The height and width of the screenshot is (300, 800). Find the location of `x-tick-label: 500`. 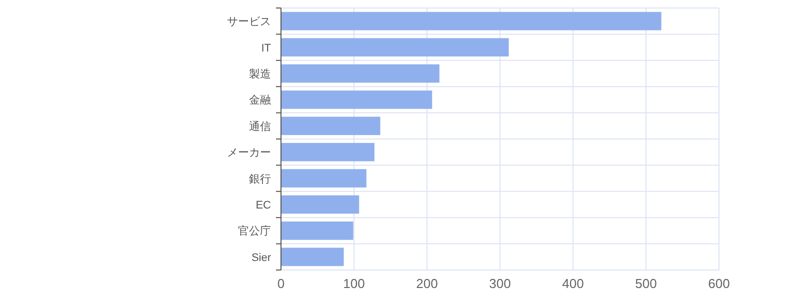

x-tick-label: 500 is located at coordinates (646, 283).